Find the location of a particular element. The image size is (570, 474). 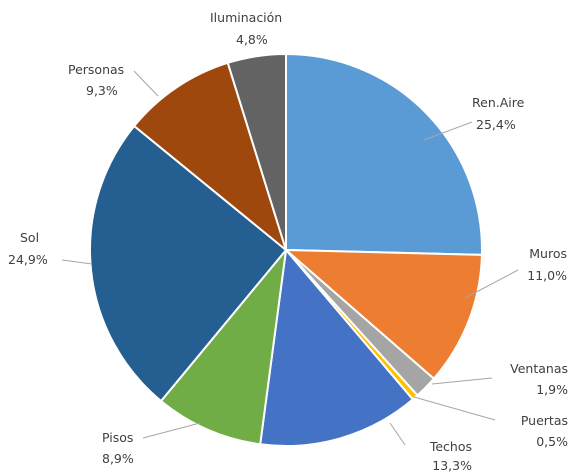

slice-label-puertas: Puertas is located at coordinates (544, 420).